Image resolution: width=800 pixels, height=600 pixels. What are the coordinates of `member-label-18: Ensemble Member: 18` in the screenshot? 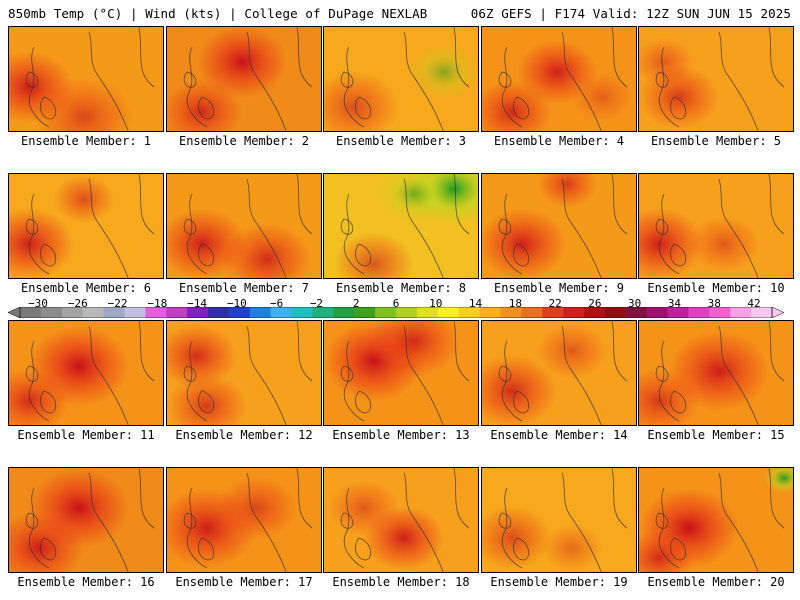 It's located at (401, 582).